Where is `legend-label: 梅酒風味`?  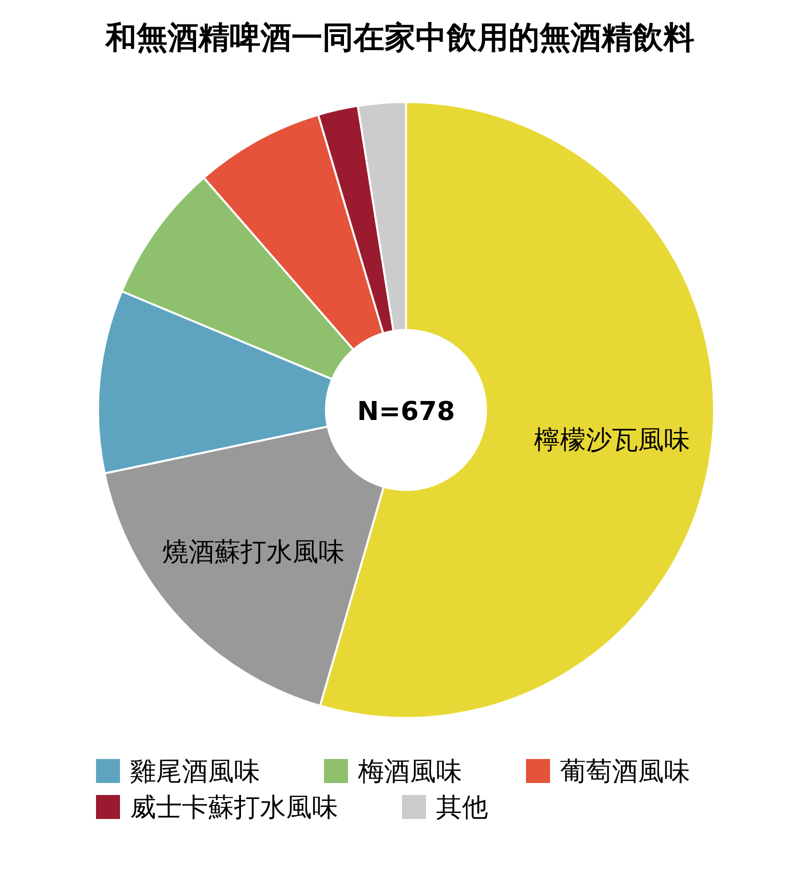 legend-label: 梅酒風味 is located at coordinates (409, 772).